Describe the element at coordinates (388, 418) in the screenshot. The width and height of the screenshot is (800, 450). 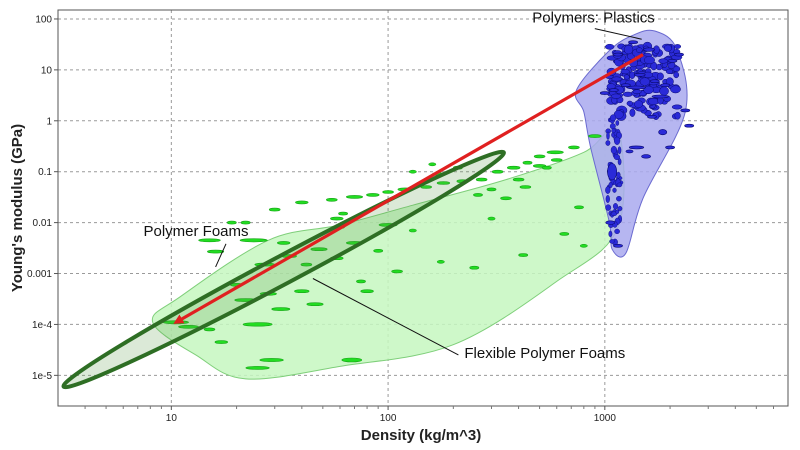
I see `x-tick-label: 100` at that location.